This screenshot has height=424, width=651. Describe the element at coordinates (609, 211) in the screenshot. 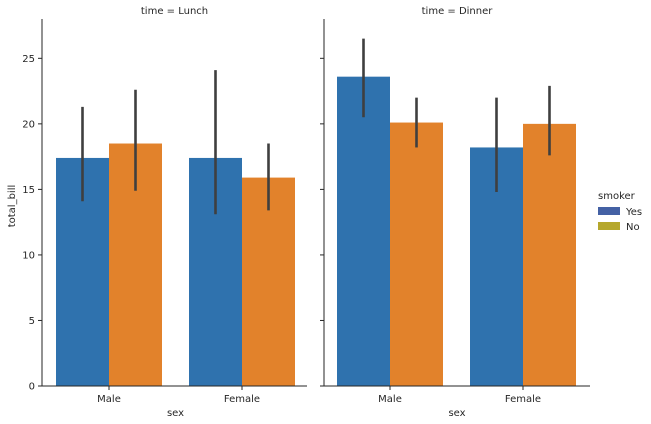

I see `legend-swatch-yes` at that location.